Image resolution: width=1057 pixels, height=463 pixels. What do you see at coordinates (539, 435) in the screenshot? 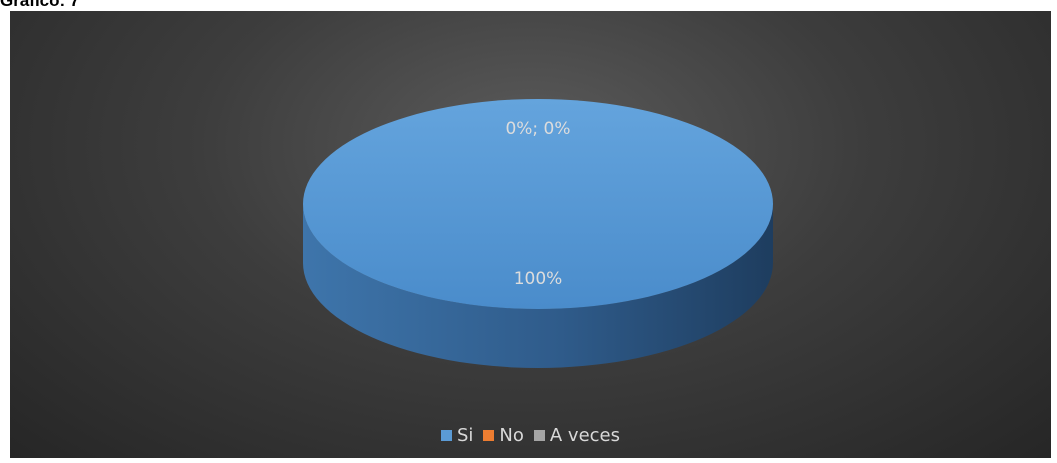
I see `legend-swatch-a-veces` at bounding box center [539, 435].